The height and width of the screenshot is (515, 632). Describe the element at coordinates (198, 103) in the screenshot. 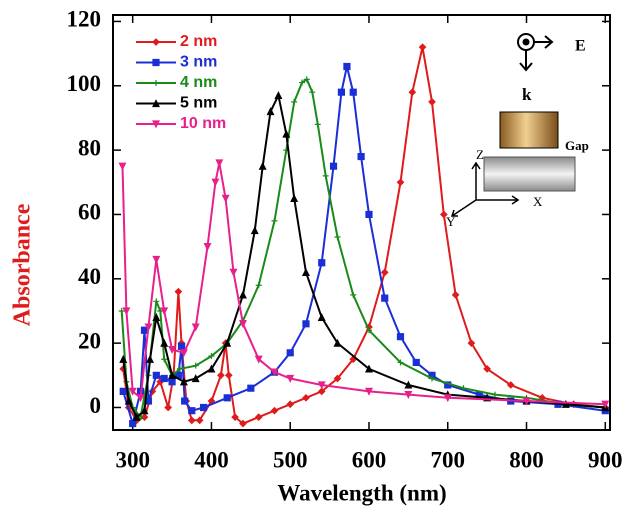

I see `legend-label: 5 nm` at that location.